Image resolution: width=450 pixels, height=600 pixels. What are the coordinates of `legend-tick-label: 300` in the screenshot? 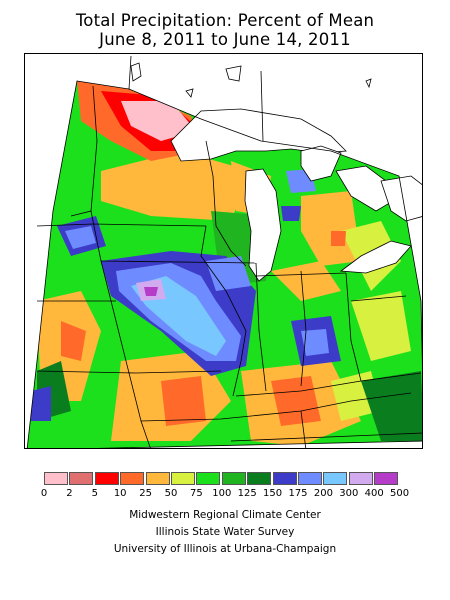 It's located at (349, 493).